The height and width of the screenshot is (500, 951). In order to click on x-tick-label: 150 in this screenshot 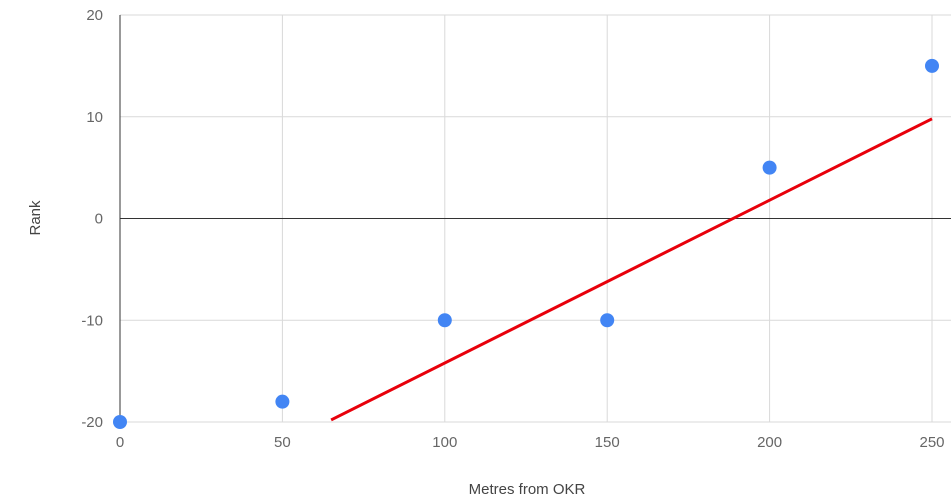, I will do `click(607, 442)`.